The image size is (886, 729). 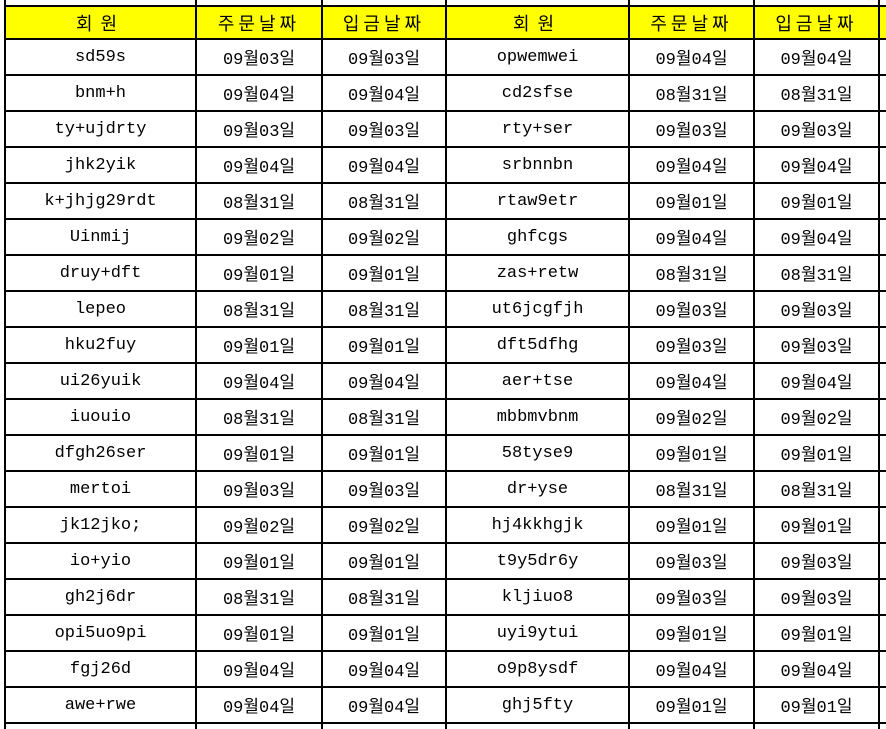 What do you see at coordinates (538, 166) in the screenshot?
I see `member-cell: srbnnbn` at bounding box center [538, 166].